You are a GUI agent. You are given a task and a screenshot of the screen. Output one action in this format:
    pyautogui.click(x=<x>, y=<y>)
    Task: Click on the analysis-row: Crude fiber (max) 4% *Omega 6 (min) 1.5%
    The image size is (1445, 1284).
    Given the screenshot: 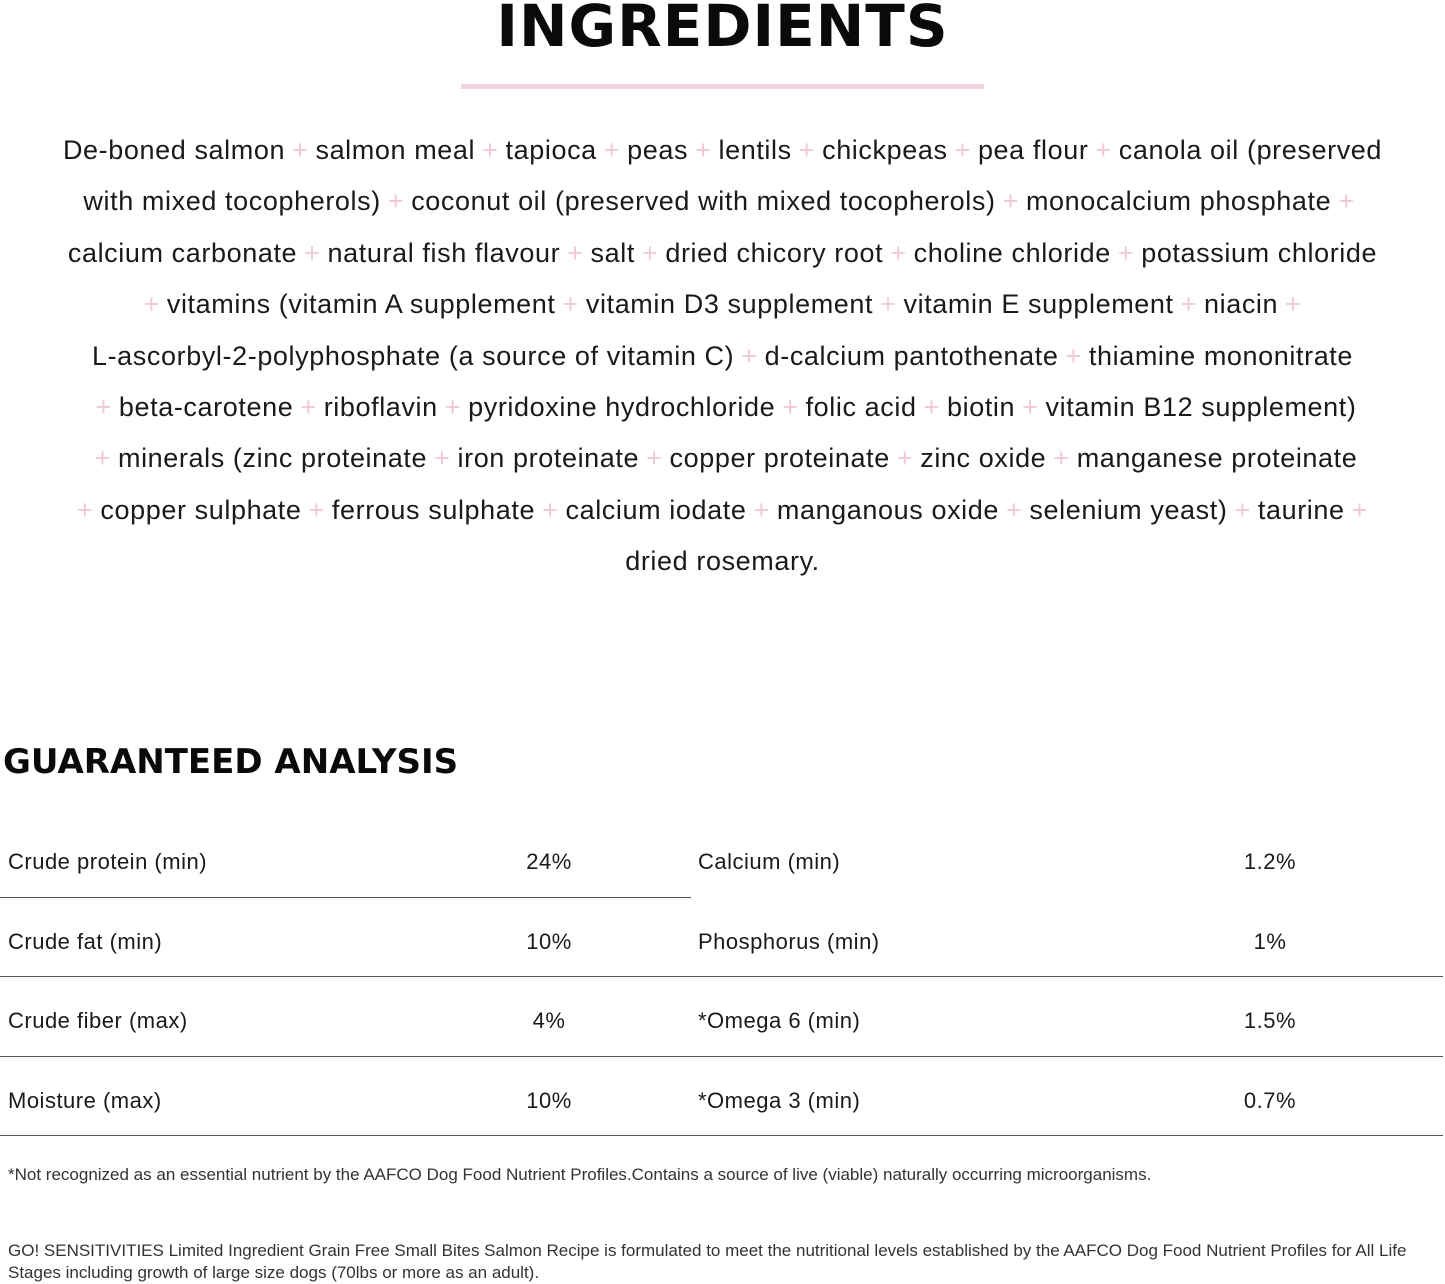 What is the action you would take?
    pyautogui.click(x=722, y=1025)
    